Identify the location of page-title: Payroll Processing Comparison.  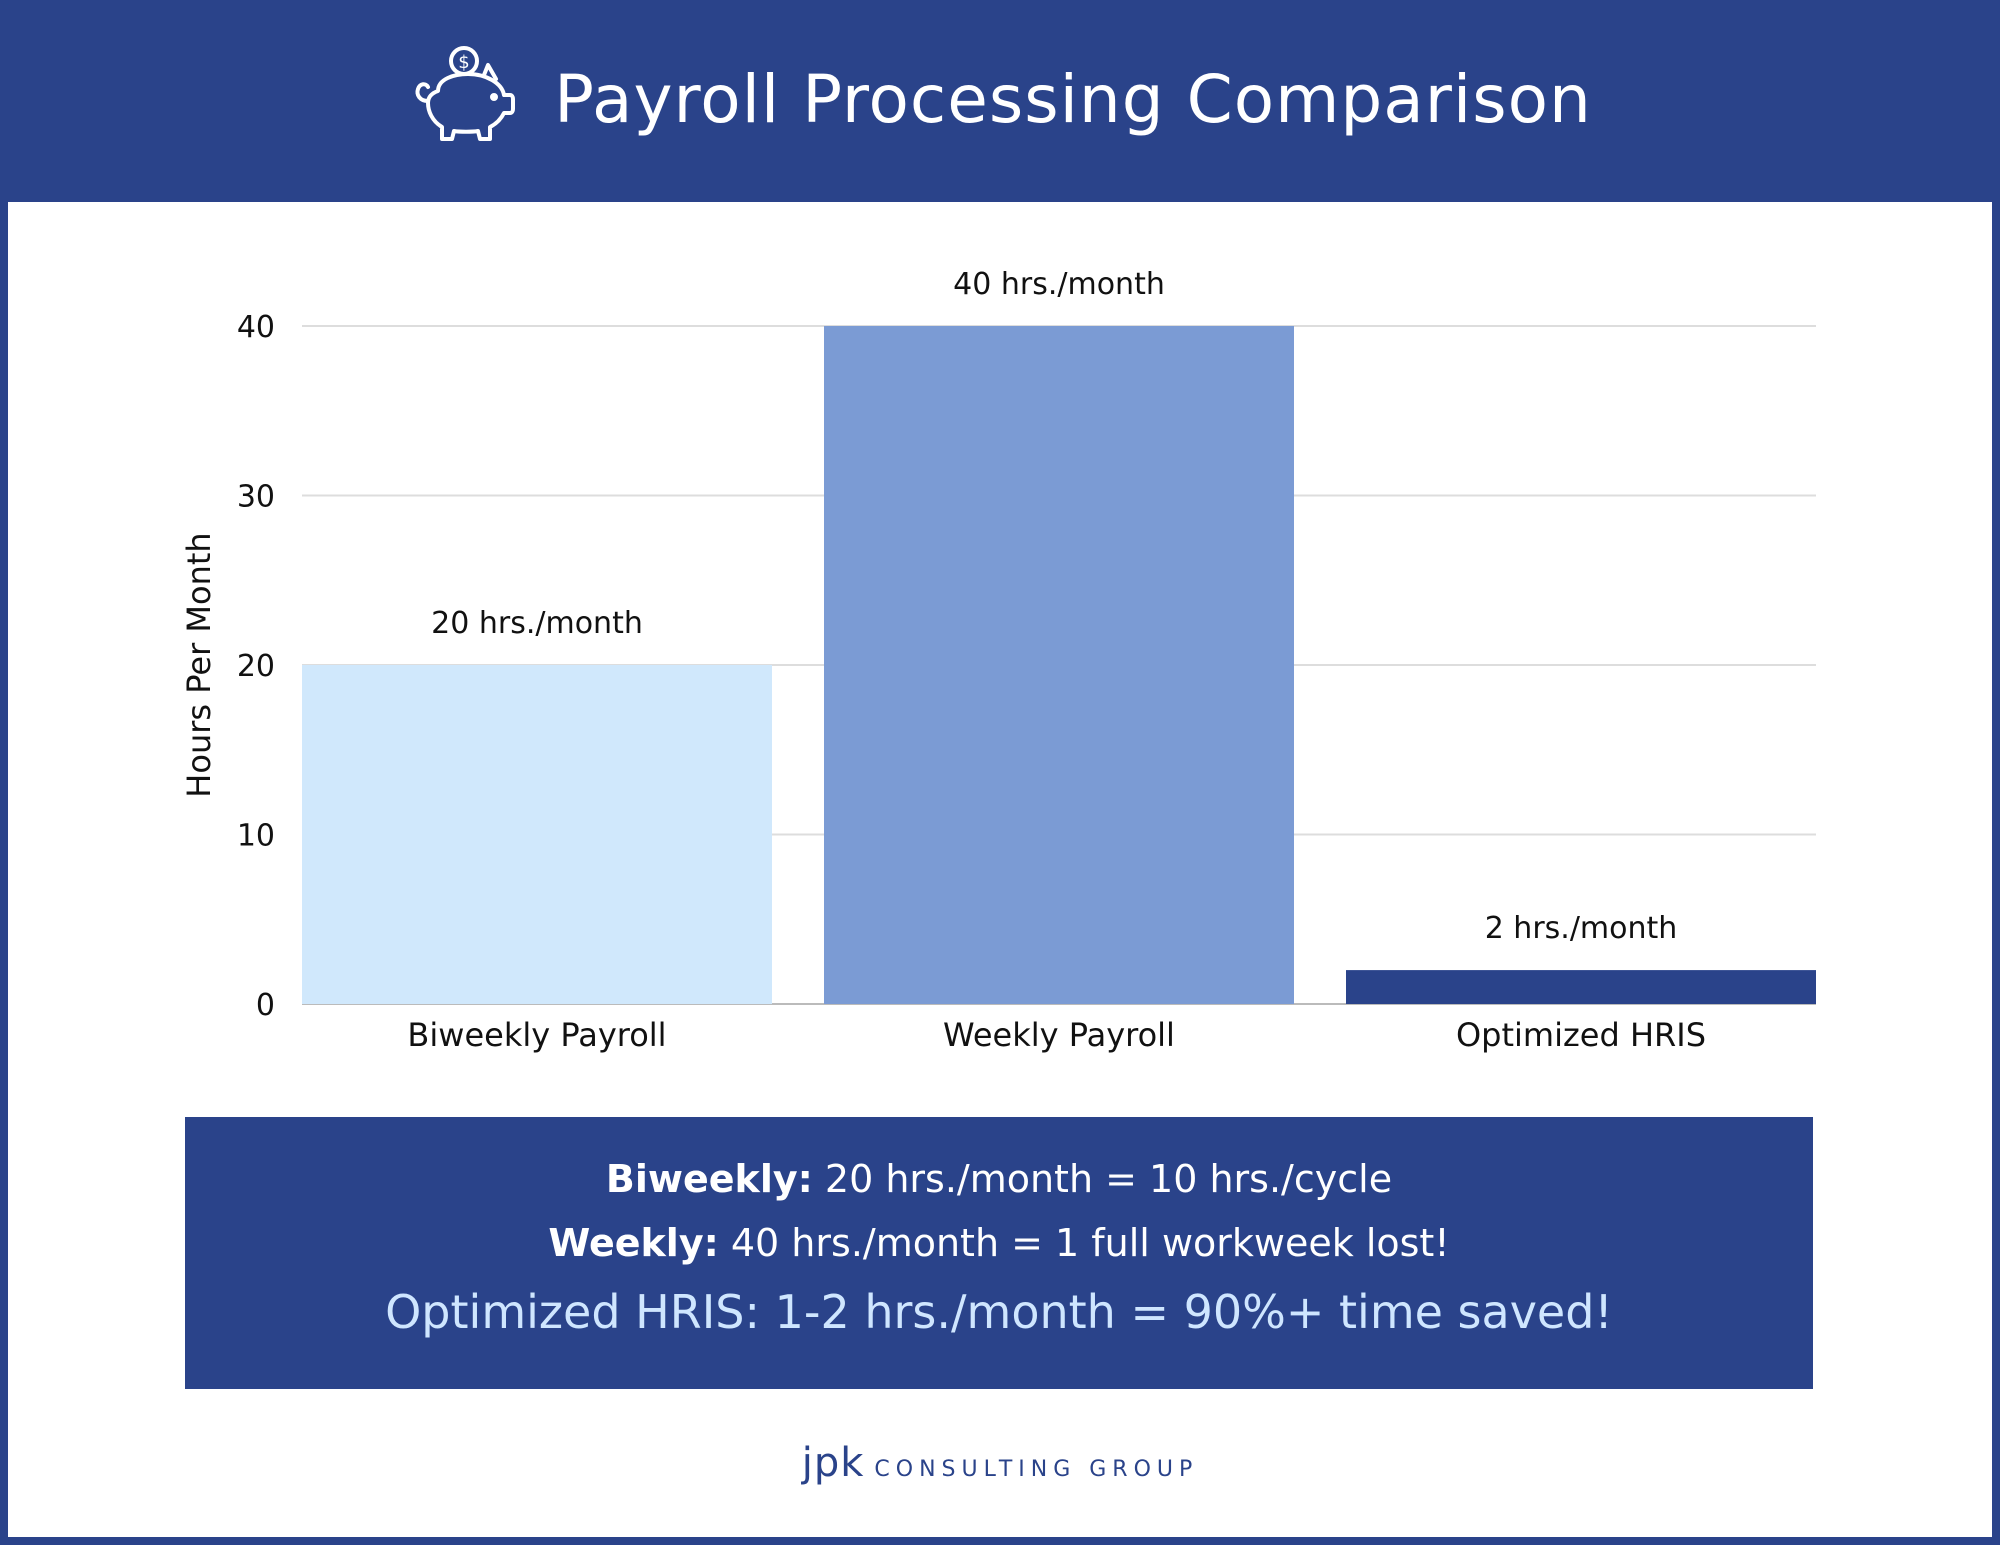
(1073, 99).